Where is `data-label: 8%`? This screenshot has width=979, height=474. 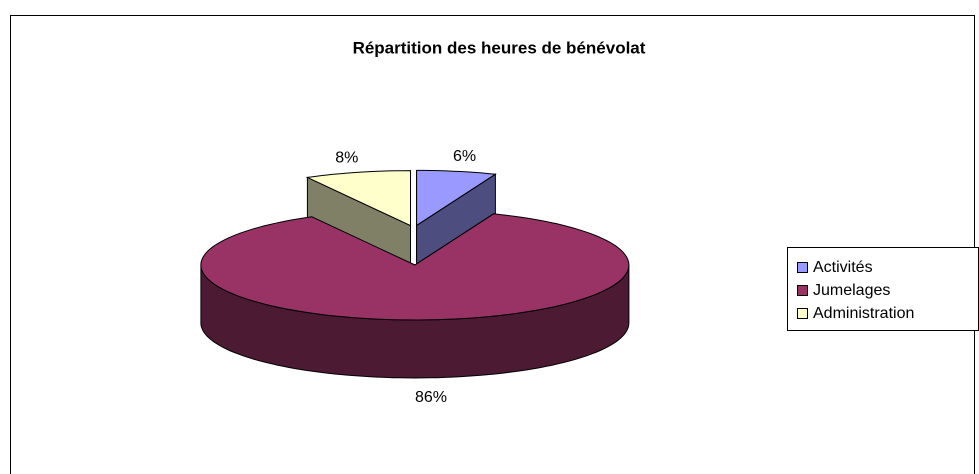 data-label: 8% is located at coordinates (346, 158).